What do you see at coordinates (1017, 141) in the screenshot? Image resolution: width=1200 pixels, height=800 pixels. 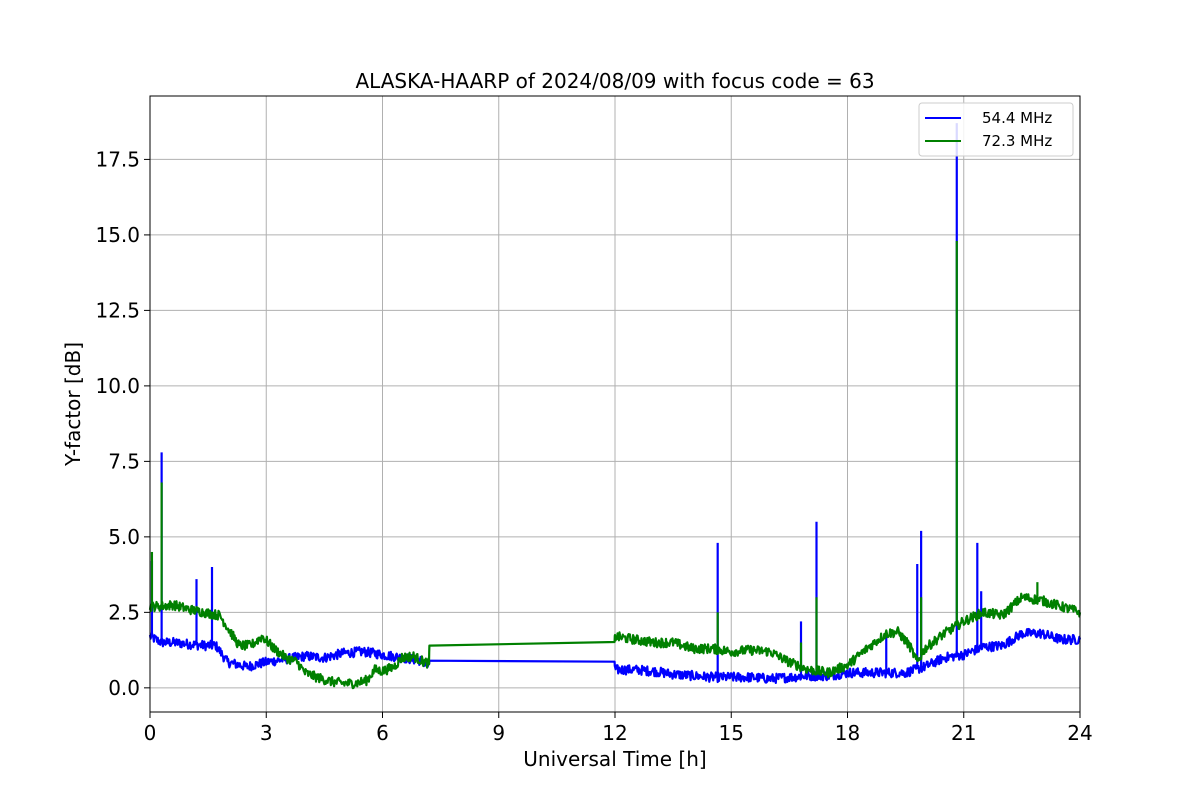 I see `legend-label-72-3: 72.3 MHz` at bounding box center [1017, 141].